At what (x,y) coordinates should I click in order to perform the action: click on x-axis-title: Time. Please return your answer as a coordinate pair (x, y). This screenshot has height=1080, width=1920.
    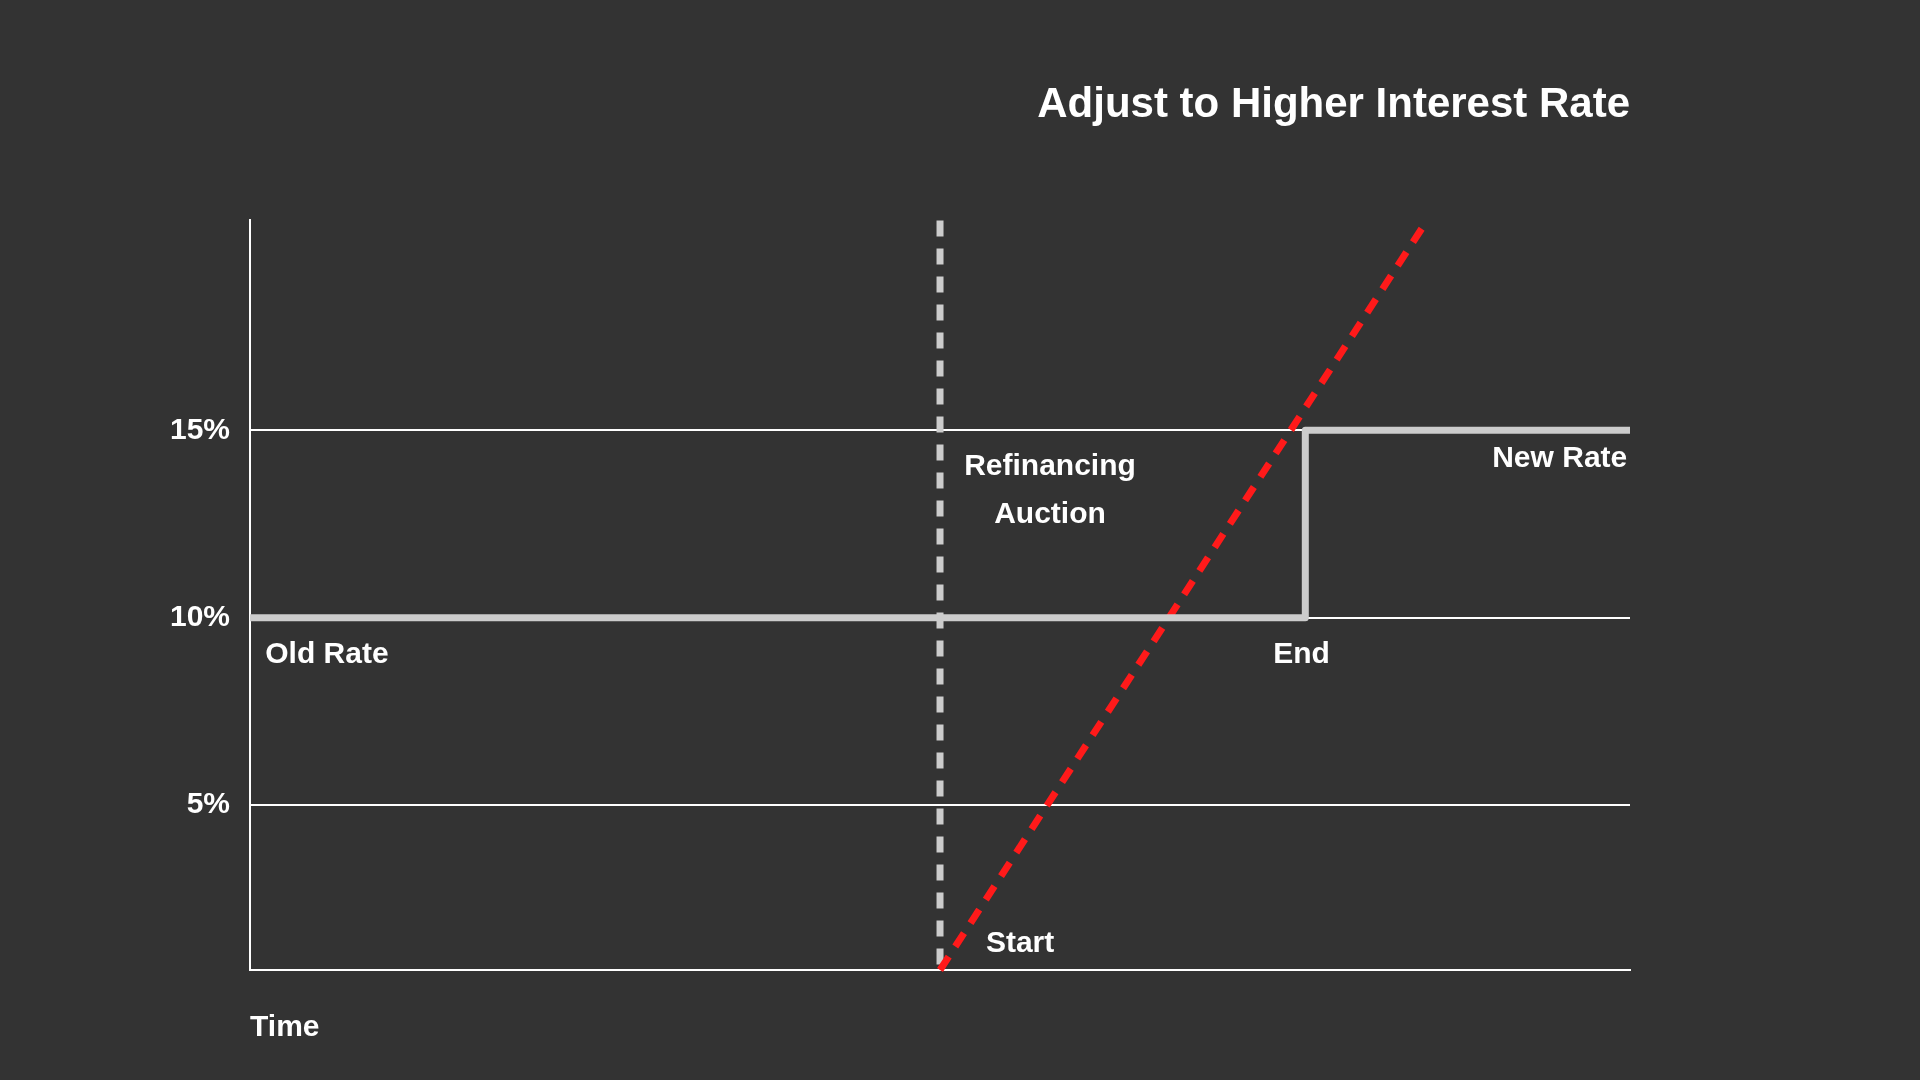
    Looking at the image, I should click on (285, 1026).